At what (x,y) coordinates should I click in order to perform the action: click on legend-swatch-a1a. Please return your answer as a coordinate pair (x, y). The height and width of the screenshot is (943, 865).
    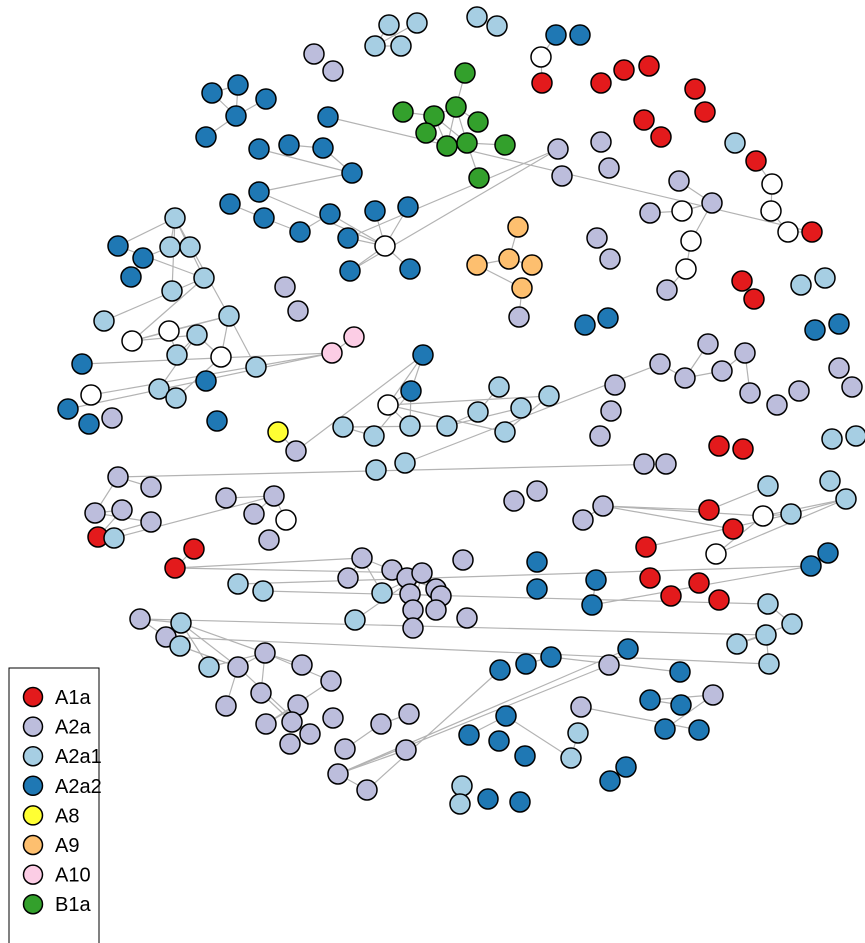
    Looking at the image, I should click on (33, 697).